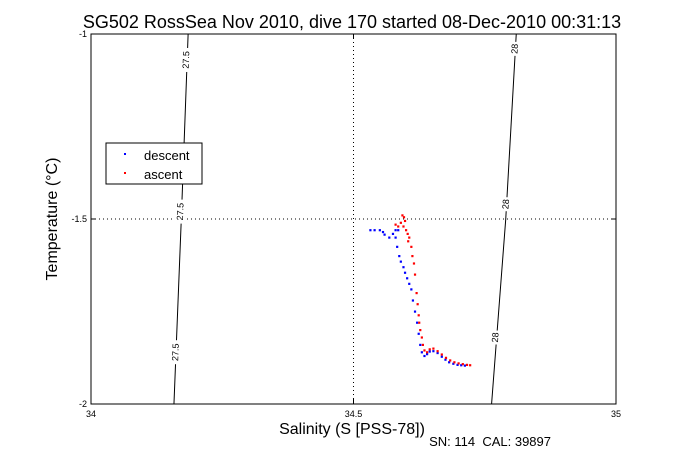 The image size is (681, 454). What do you see at coordinates (417, 298) in the screenshot?
I see `series-descent` at bounding box center [417, 298].